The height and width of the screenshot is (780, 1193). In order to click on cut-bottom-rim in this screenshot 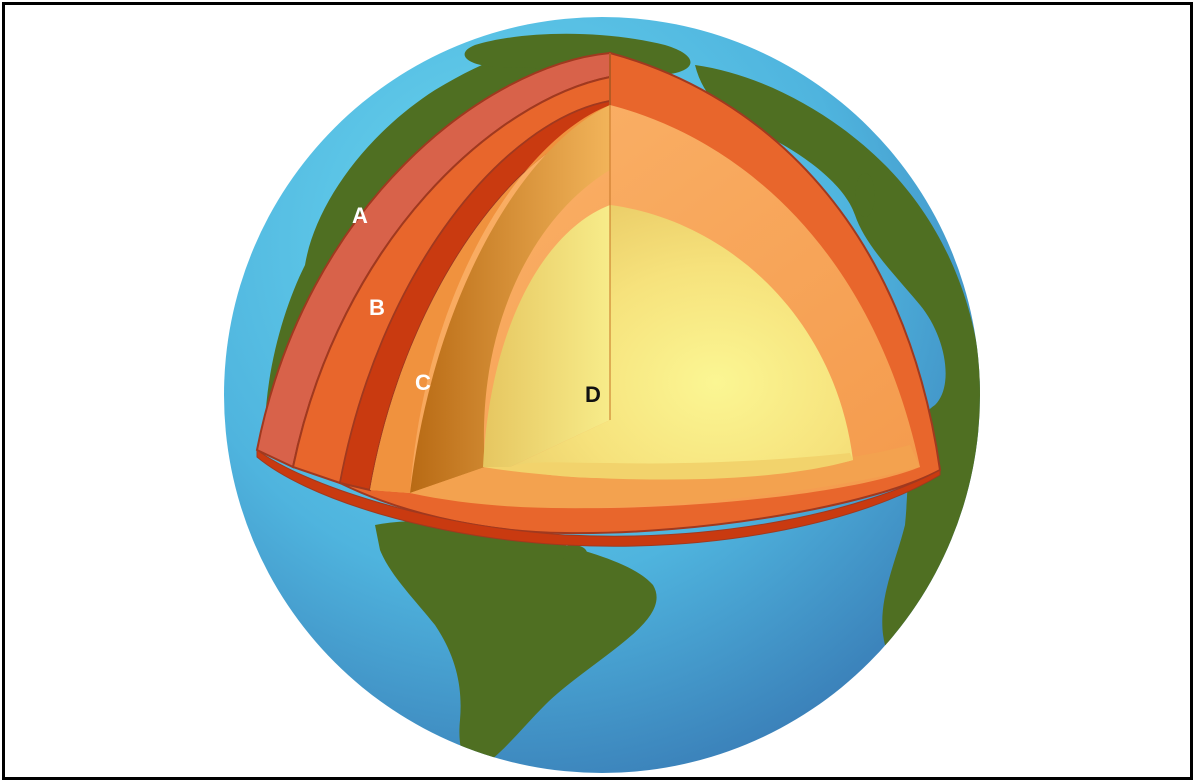, I will do `click(598, 498)`.